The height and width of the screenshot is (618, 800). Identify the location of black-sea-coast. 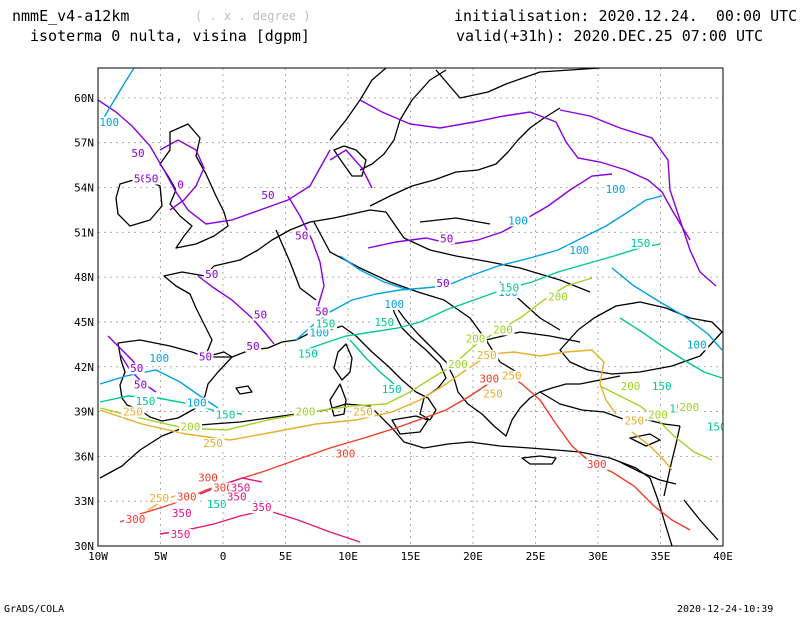
(641, 338).